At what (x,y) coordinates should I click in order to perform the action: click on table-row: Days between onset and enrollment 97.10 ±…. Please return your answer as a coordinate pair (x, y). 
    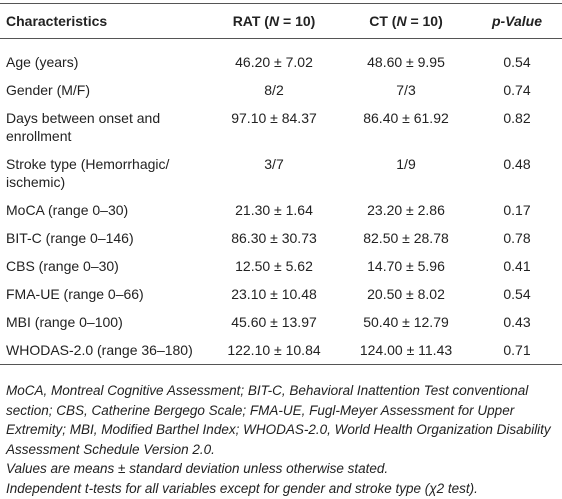
    Looking at the image, I should click on (281, 127).